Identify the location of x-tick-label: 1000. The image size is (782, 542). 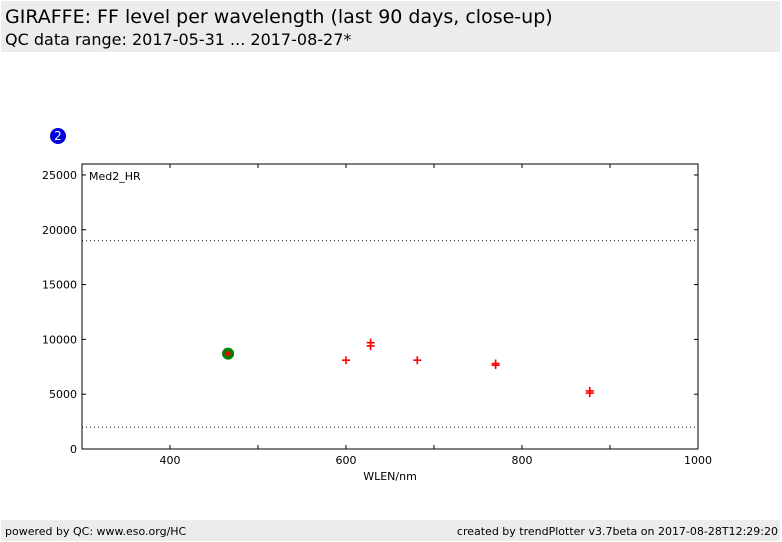
(698, 460).